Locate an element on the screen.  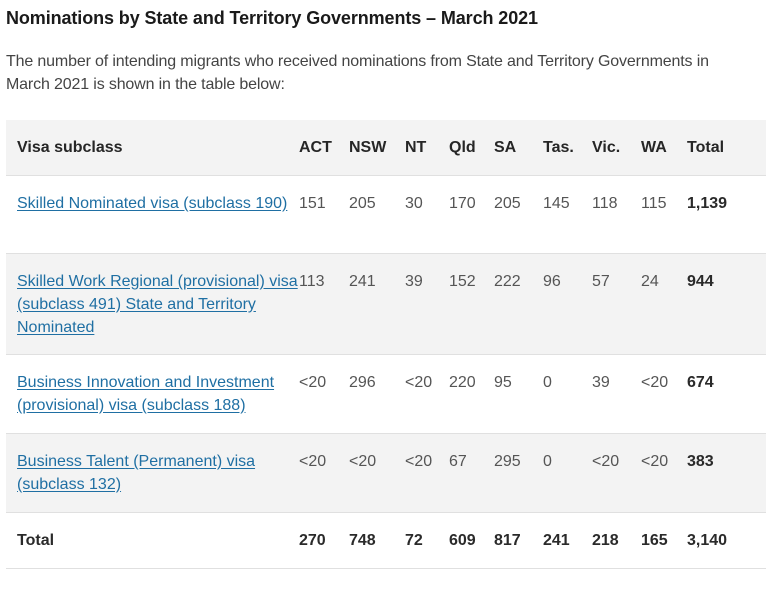
cell-tas: 145 is located at coordinates (567, 214).